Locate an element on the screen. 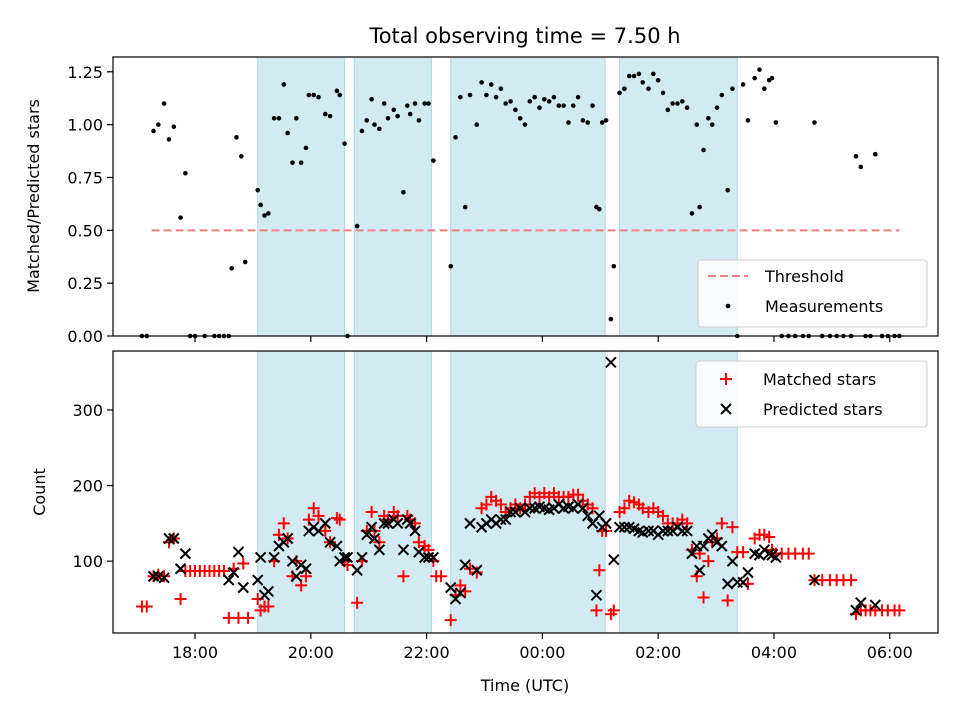 This screenshot has width=960, height=720. x-tick-label: 18:00 is located at coordinates (195, 652).